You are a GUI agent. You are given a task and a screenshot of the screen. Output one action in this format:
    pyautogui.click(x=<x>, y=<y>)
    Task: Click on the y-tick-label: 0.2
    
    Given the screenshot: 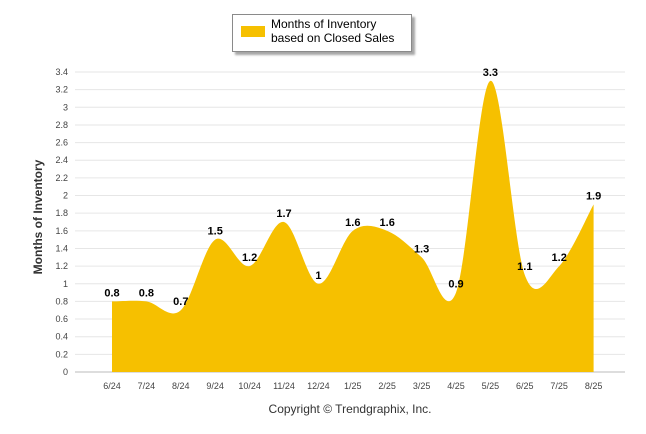 What is the action you would take?
    pyautogui.click(x=61, y=354)
    